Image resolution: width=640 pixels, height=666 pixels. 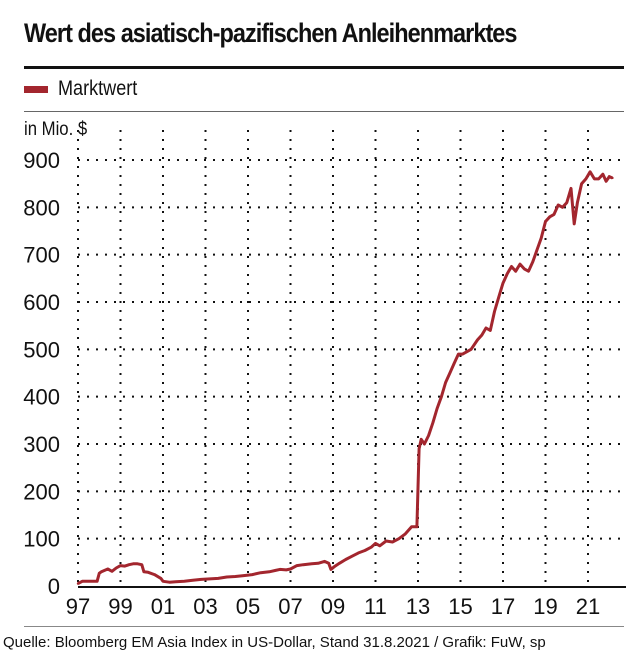 What do you see at coordinates (56, 129) in the screenshot?
I see `y-axis-unit-label: in Mio. $` at bounding box center [56, 129].